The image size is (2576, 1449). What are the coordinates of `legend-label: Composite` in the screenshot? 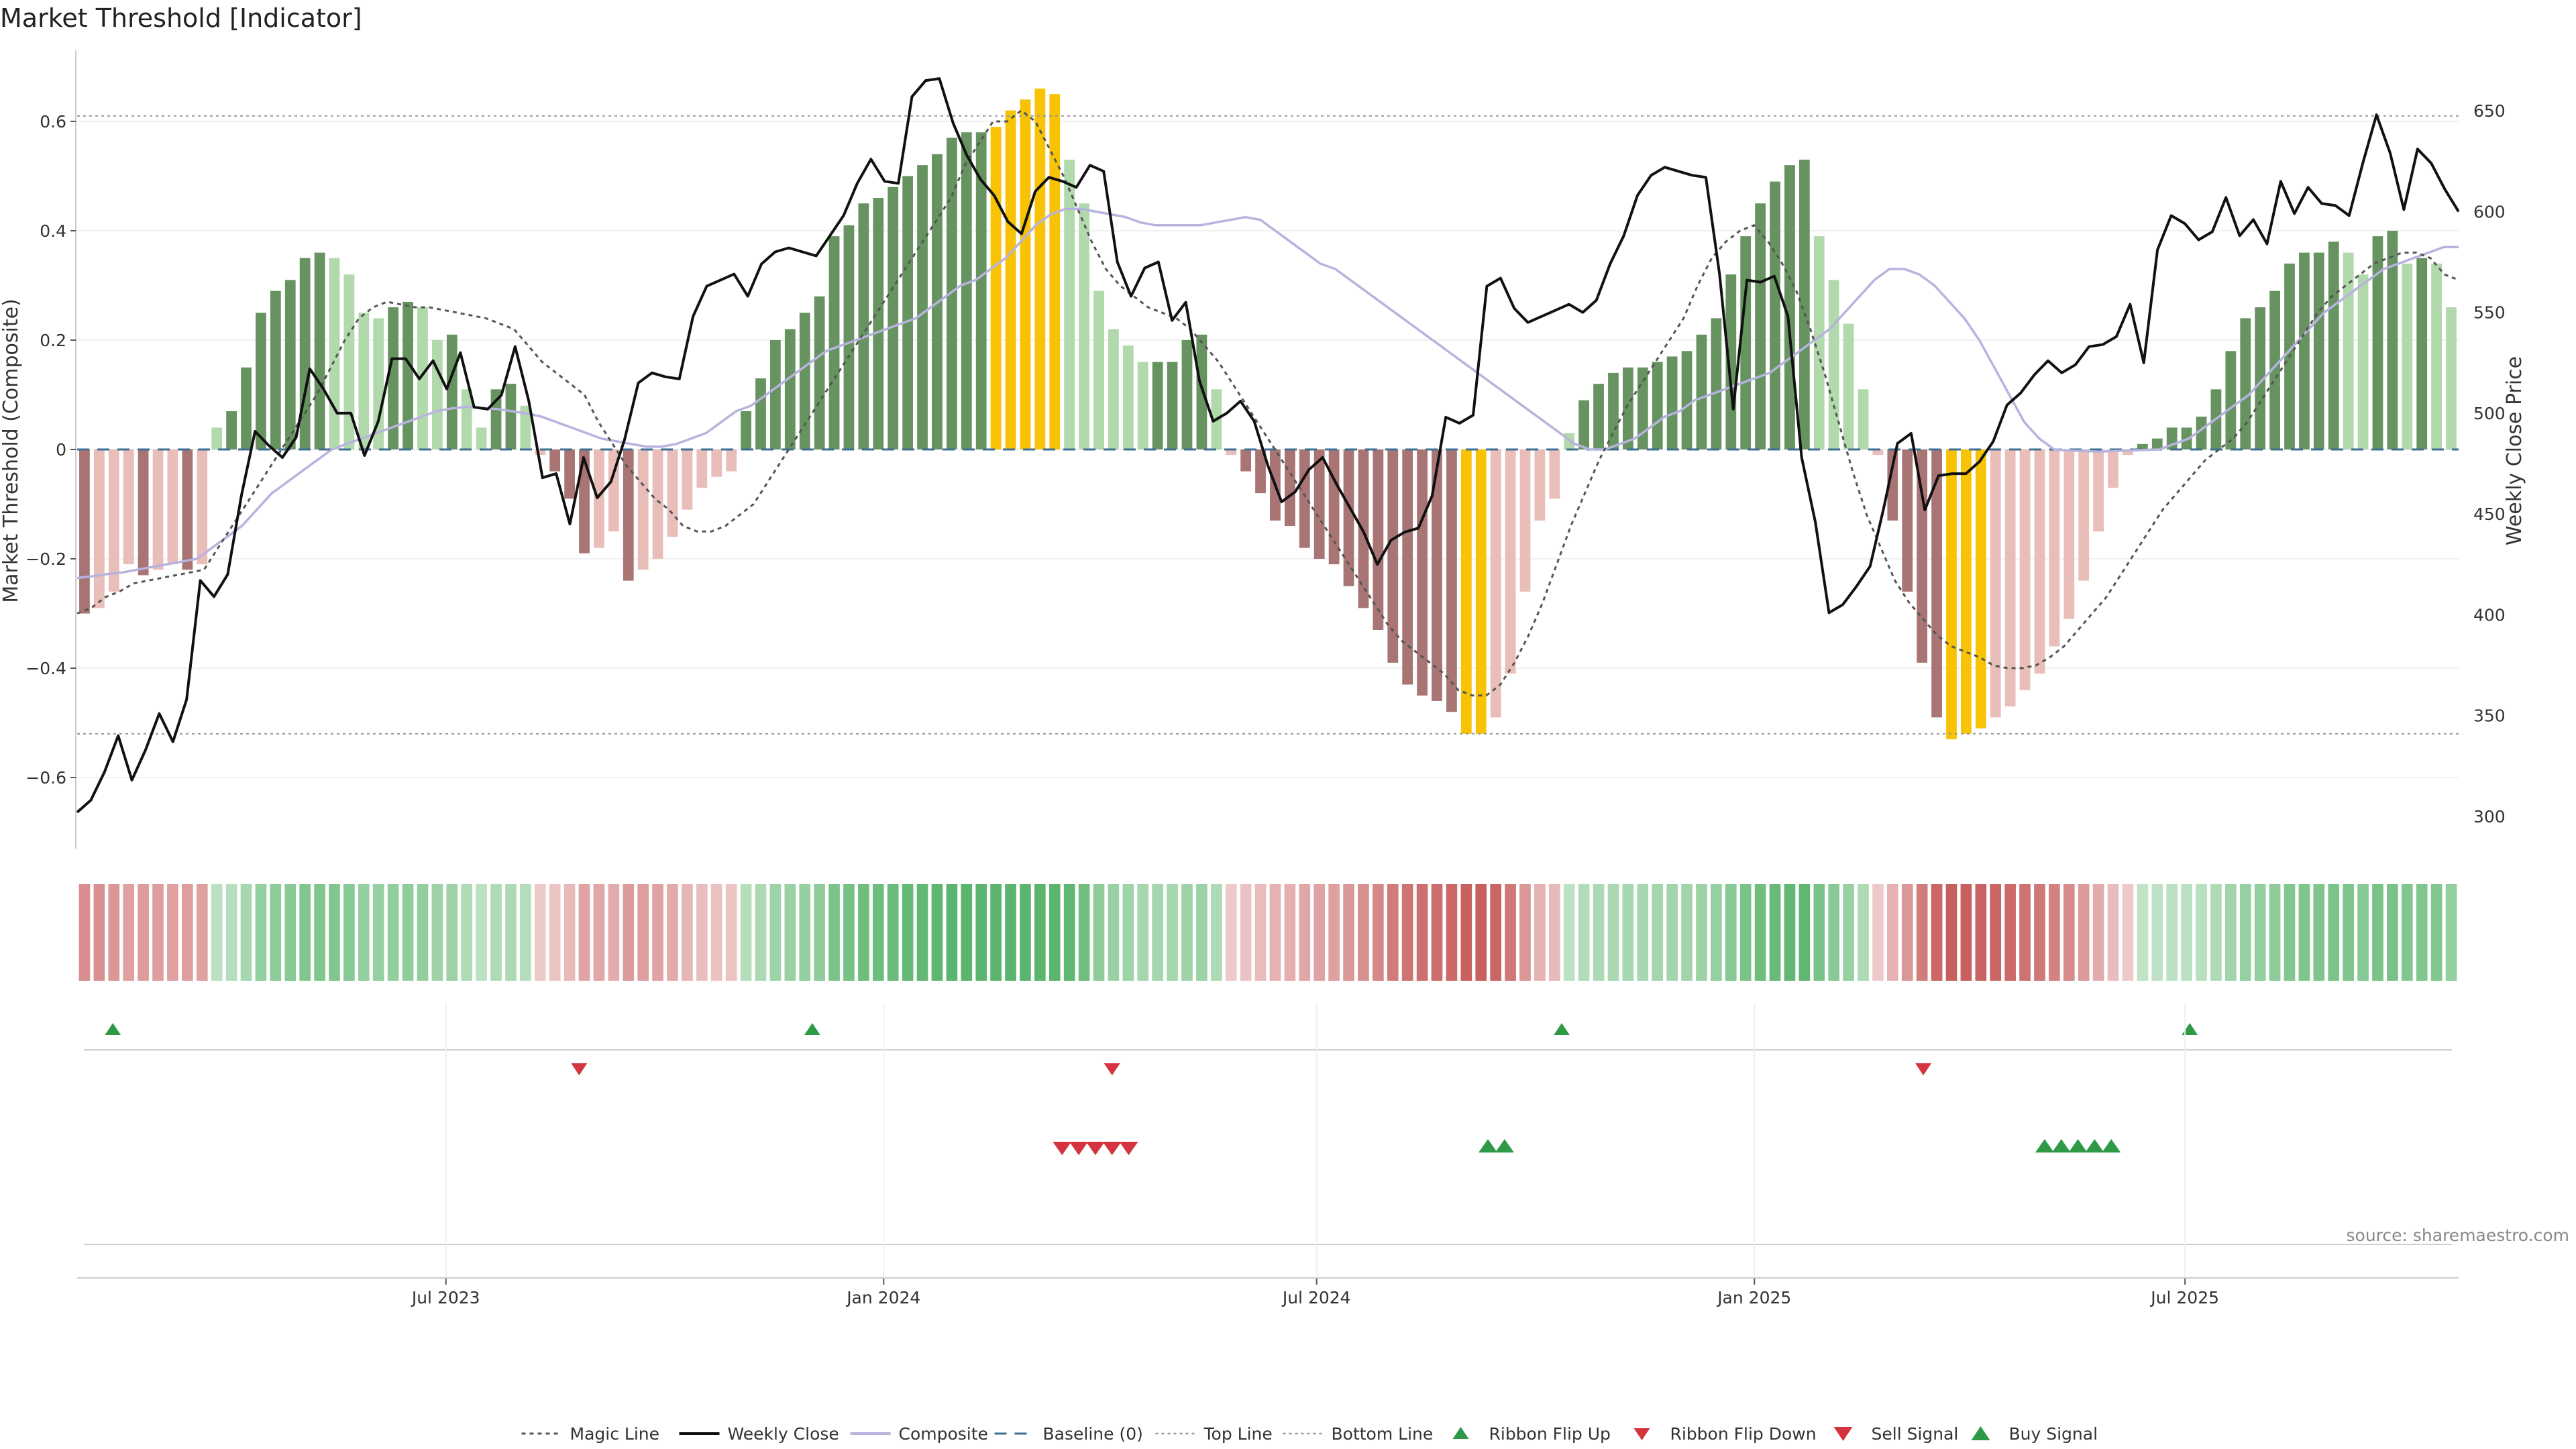 It's located at (943, 1434).